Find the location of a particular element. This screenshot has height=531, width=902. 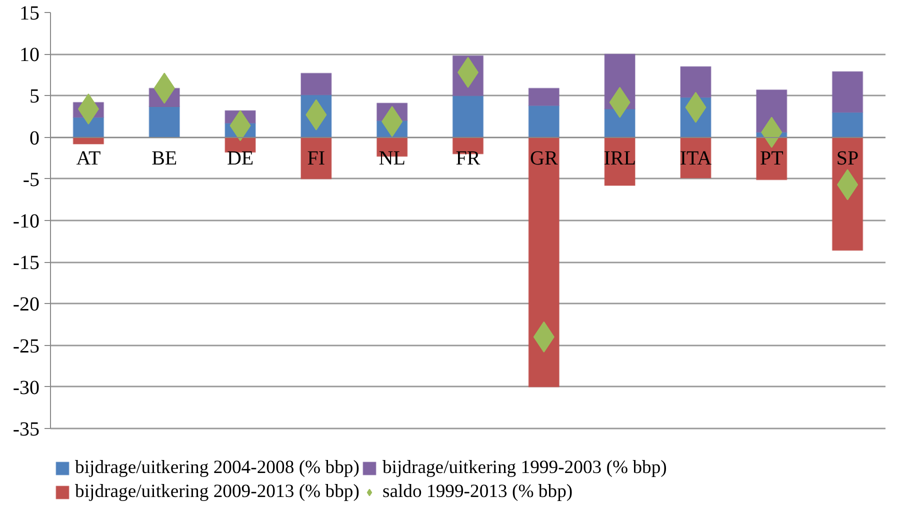

y-tick-label: 15 is located at coordinates (30, 13).